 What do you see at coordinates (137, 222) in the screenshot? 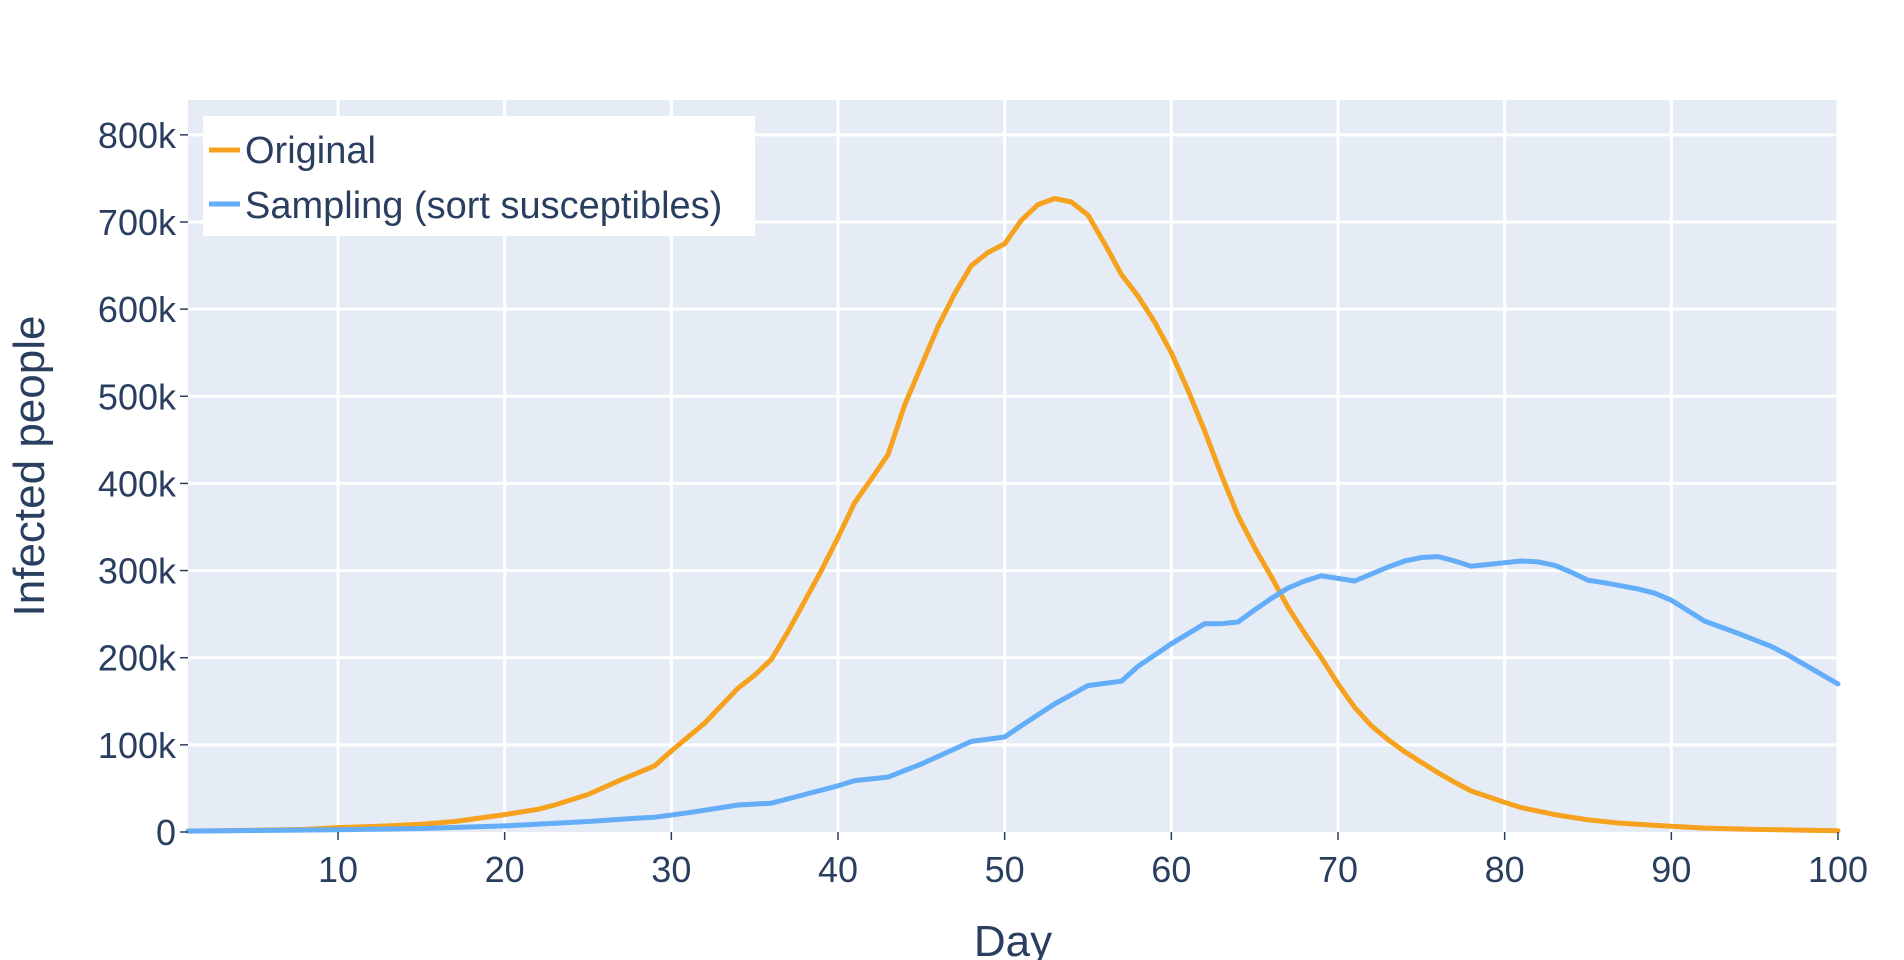
I see `y-tick-label-7: 700k` at bounding box center [137, 222].